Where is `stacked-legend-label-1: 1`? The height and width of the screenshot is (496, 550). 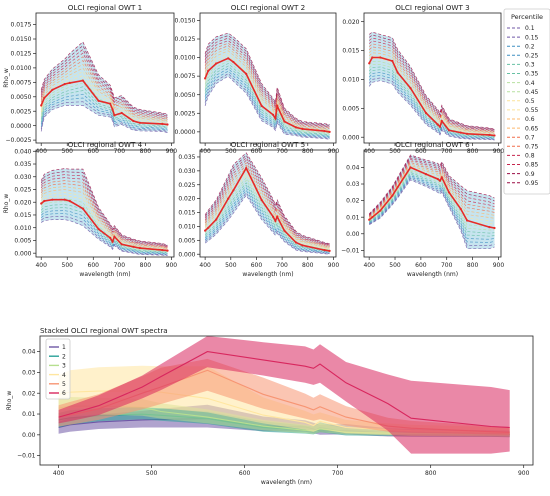 stacked-legend-label-1: 1 is located at coordinates (64, 347).